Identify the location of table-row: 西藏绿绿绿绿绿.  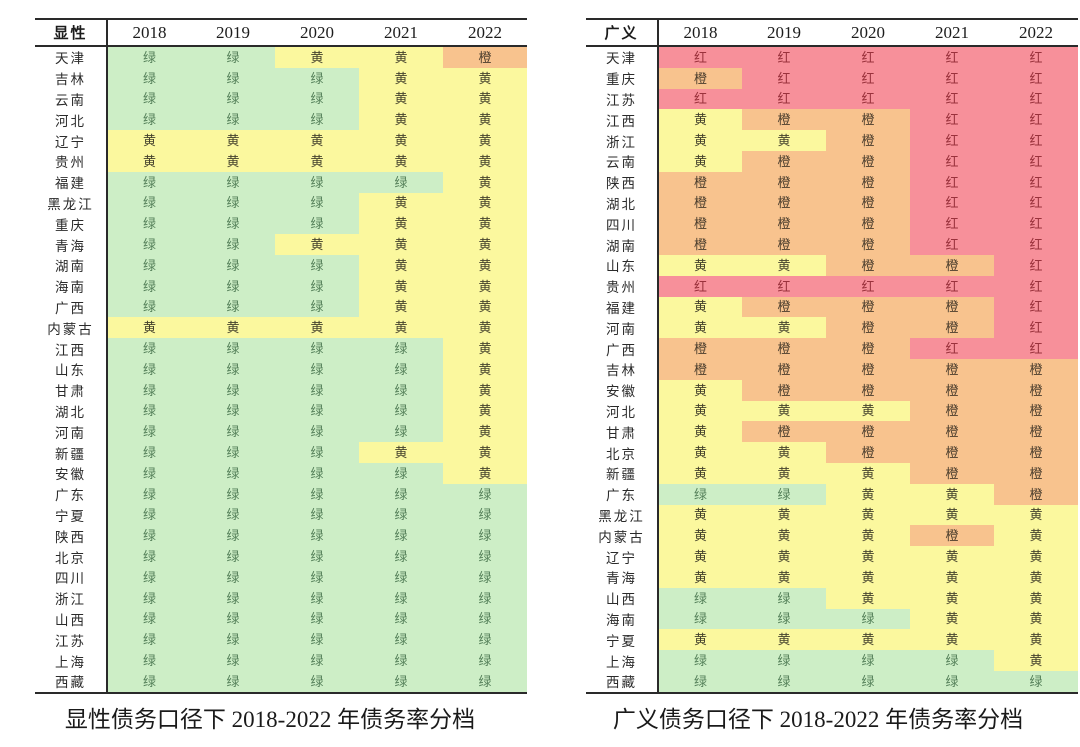
(281, 681).